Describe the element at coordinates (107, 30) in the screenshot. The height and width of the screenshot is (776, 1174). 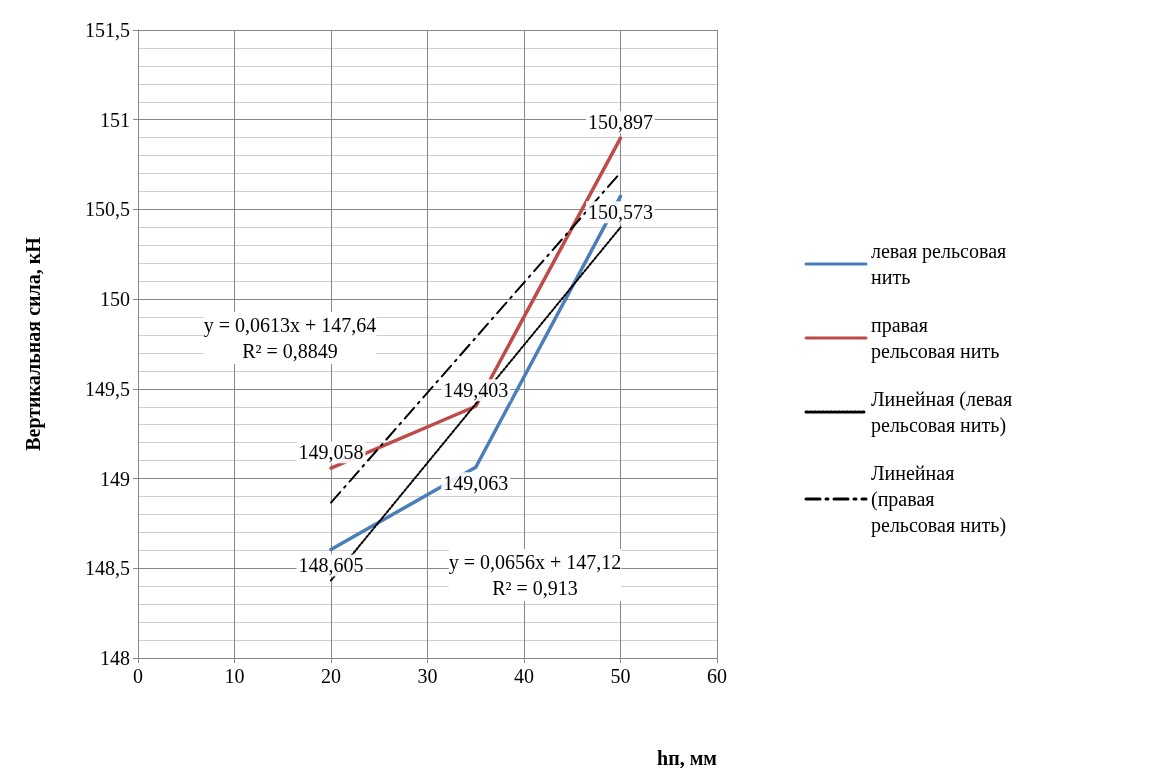
I see `y-tick-label: 151,5` at that location.